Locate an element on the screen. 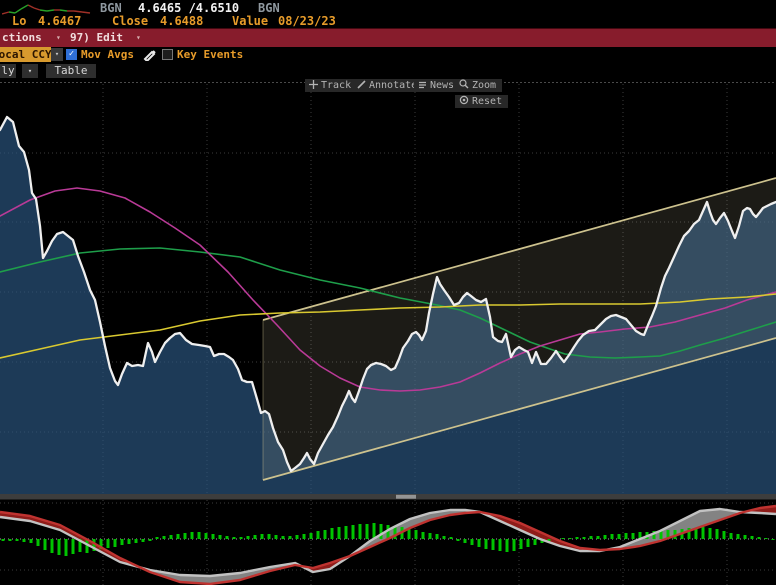  bgn-label-right: BGN is located at coordinates (269, 8).